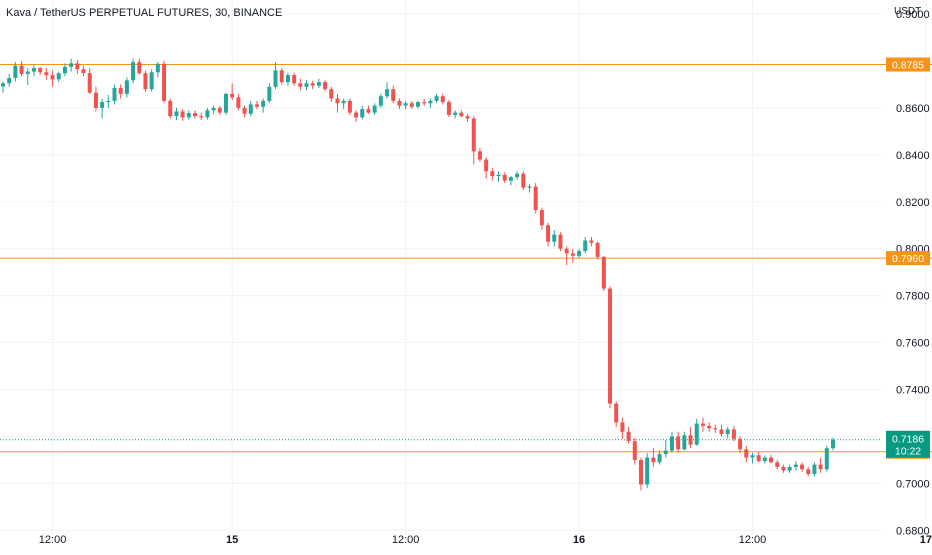  I want to click on current-price-label: 0.7186, so click(908, 440).